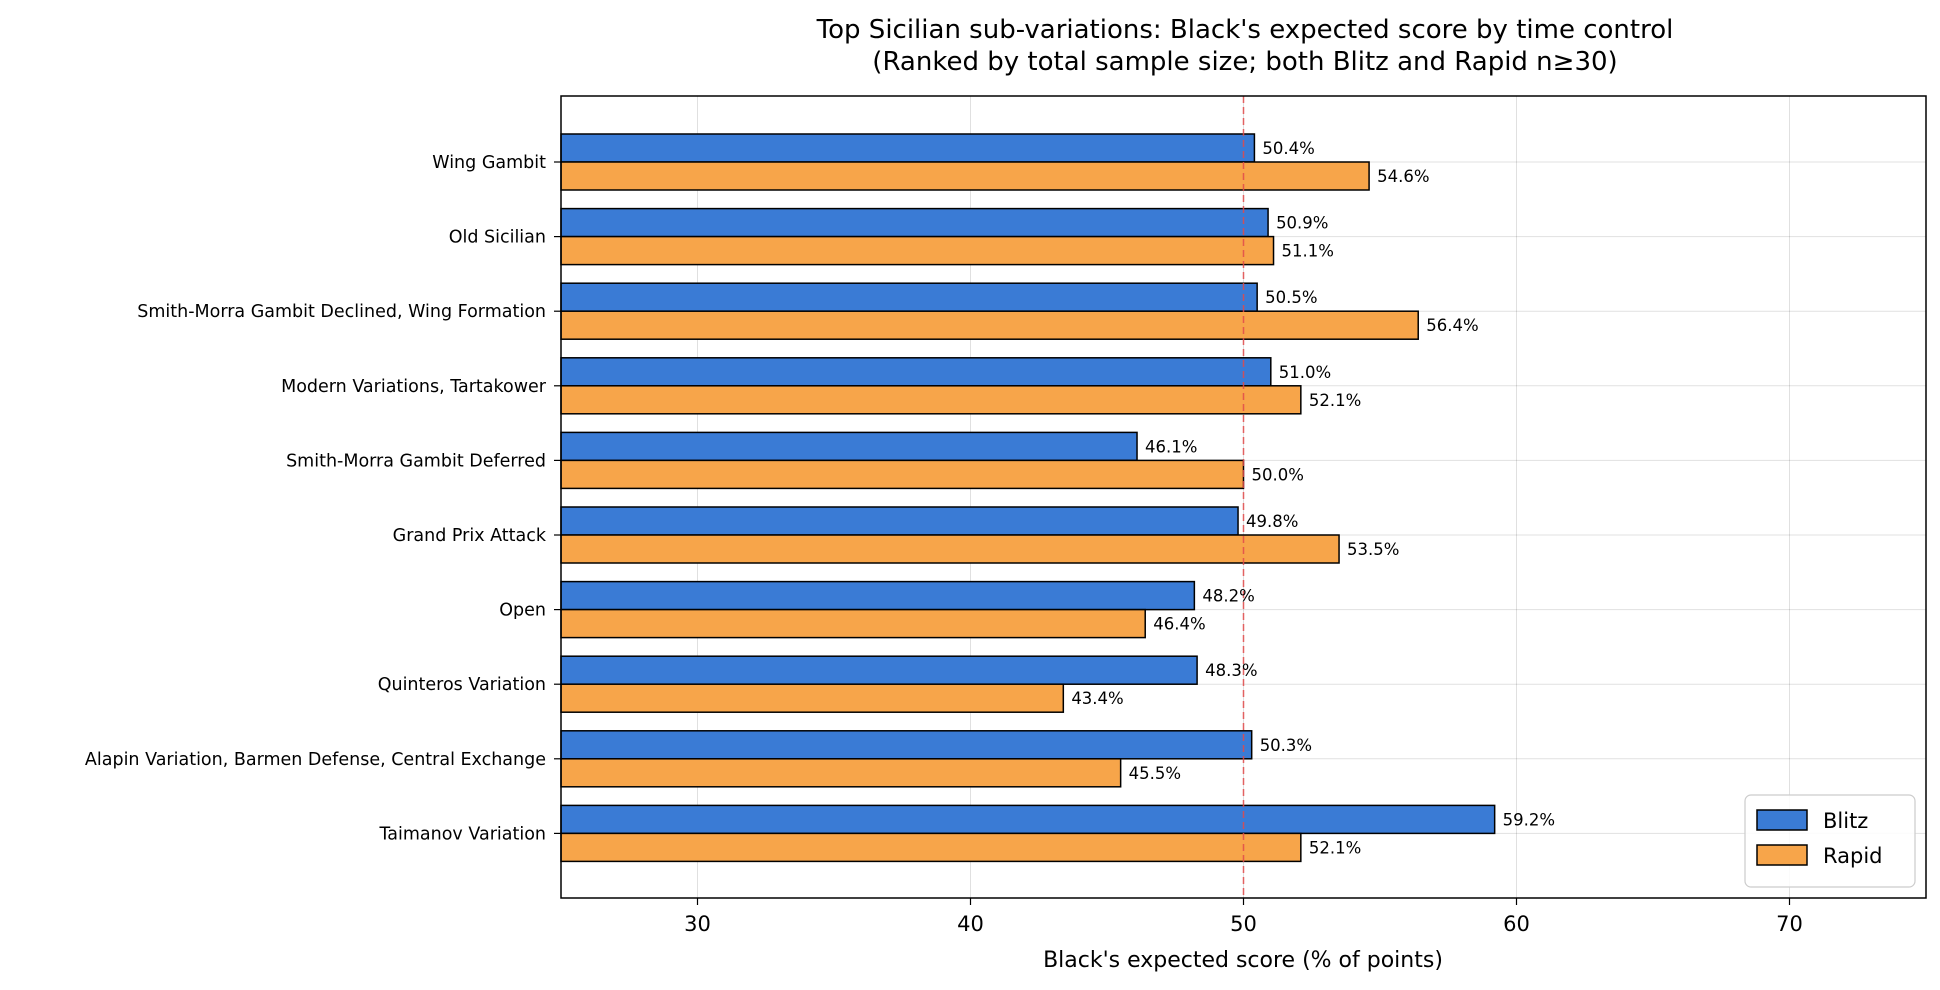 The height and width of the screenshot is (990, 1940). Describe the element at coordinates (1288, 148) in the screenshot. I see `data-label: 50.4%` at that location.